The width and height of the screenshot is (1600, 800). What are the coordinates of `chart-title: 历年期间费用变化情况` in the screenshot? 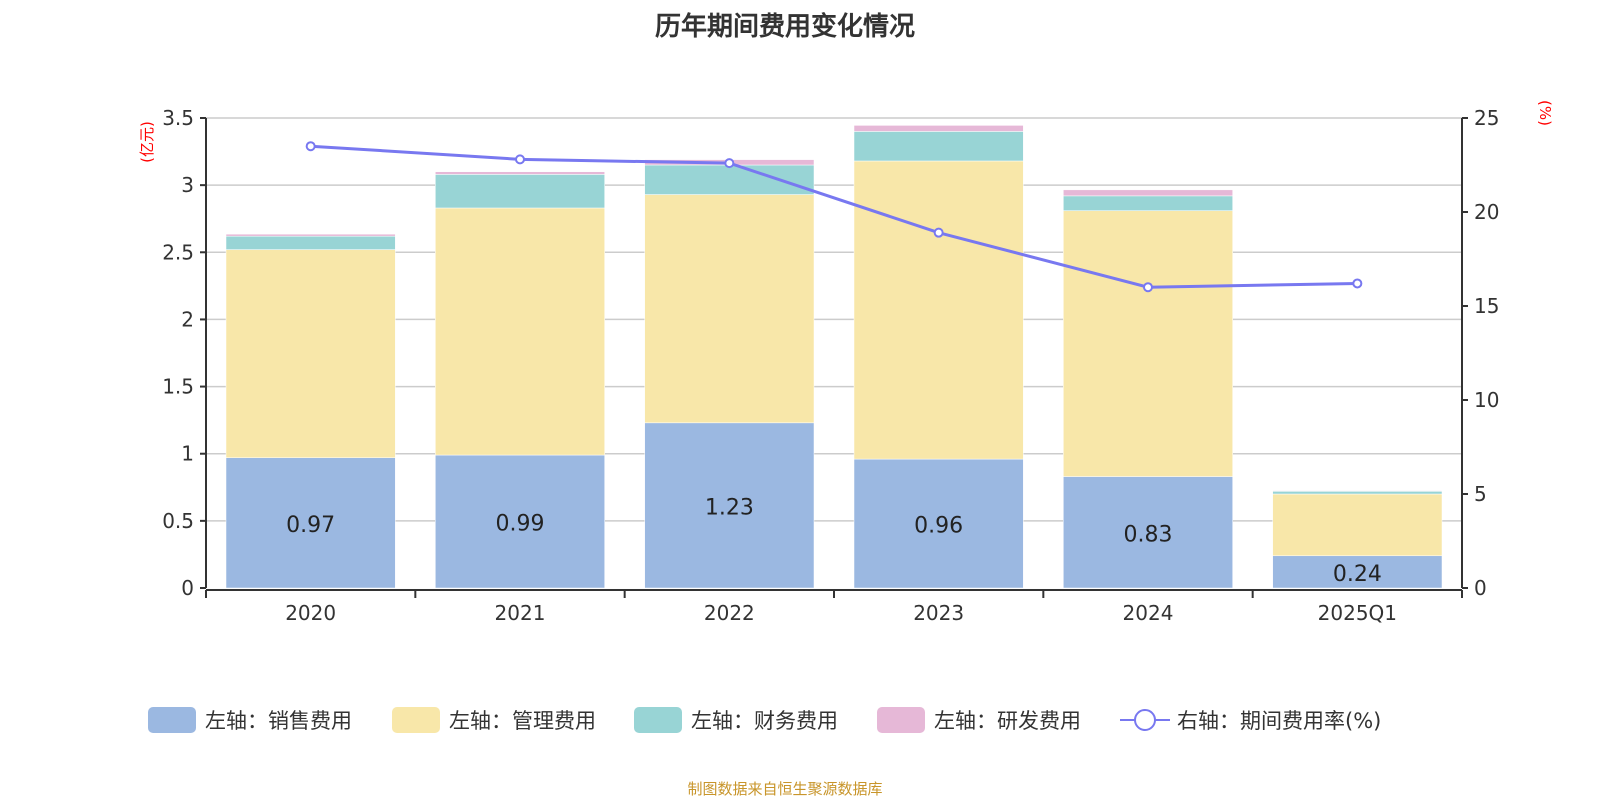 It's located at (784, 27).